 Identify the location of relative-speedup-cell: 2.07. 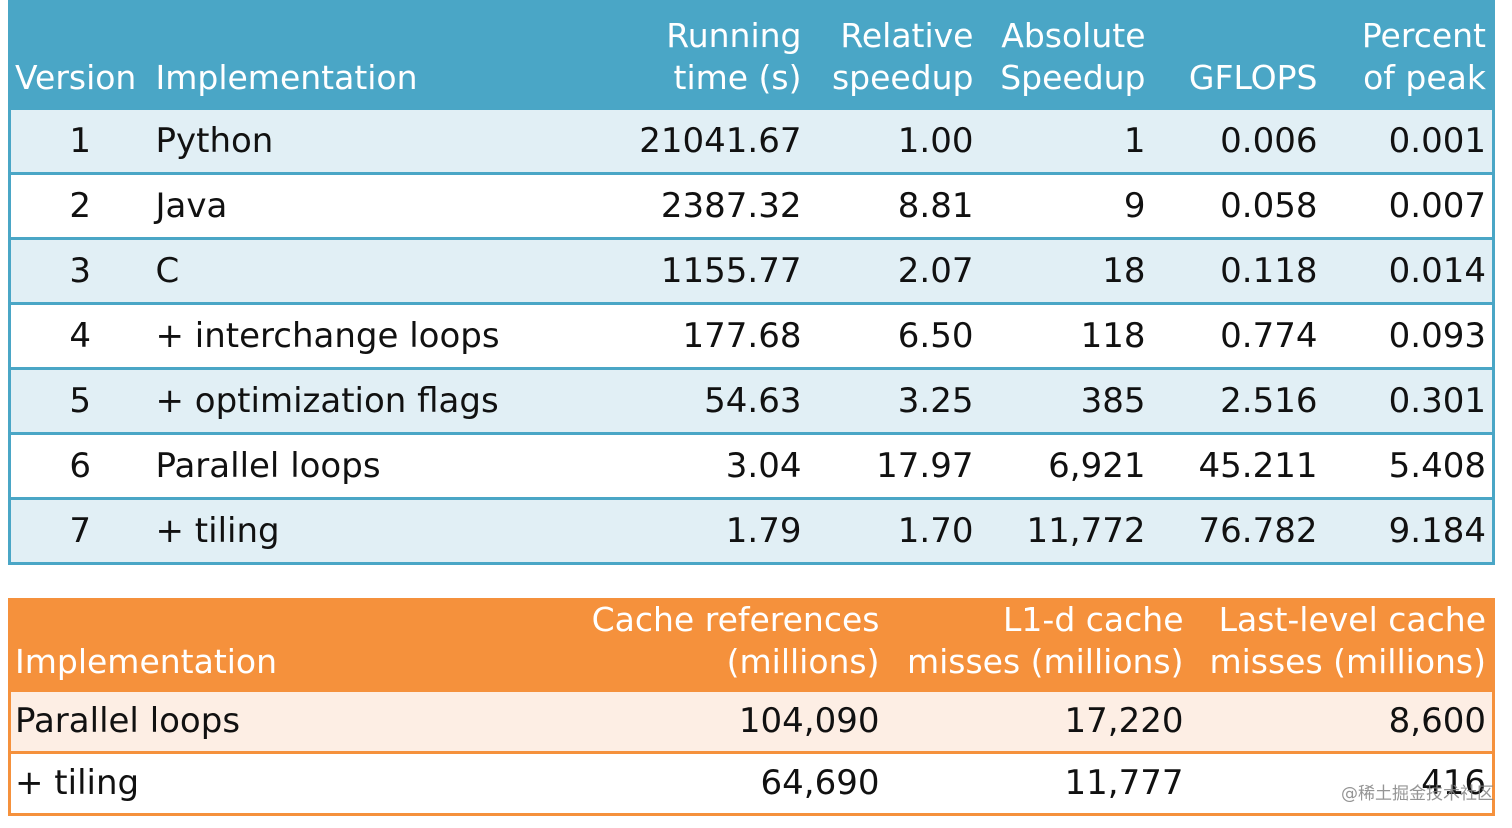
(893, 269).